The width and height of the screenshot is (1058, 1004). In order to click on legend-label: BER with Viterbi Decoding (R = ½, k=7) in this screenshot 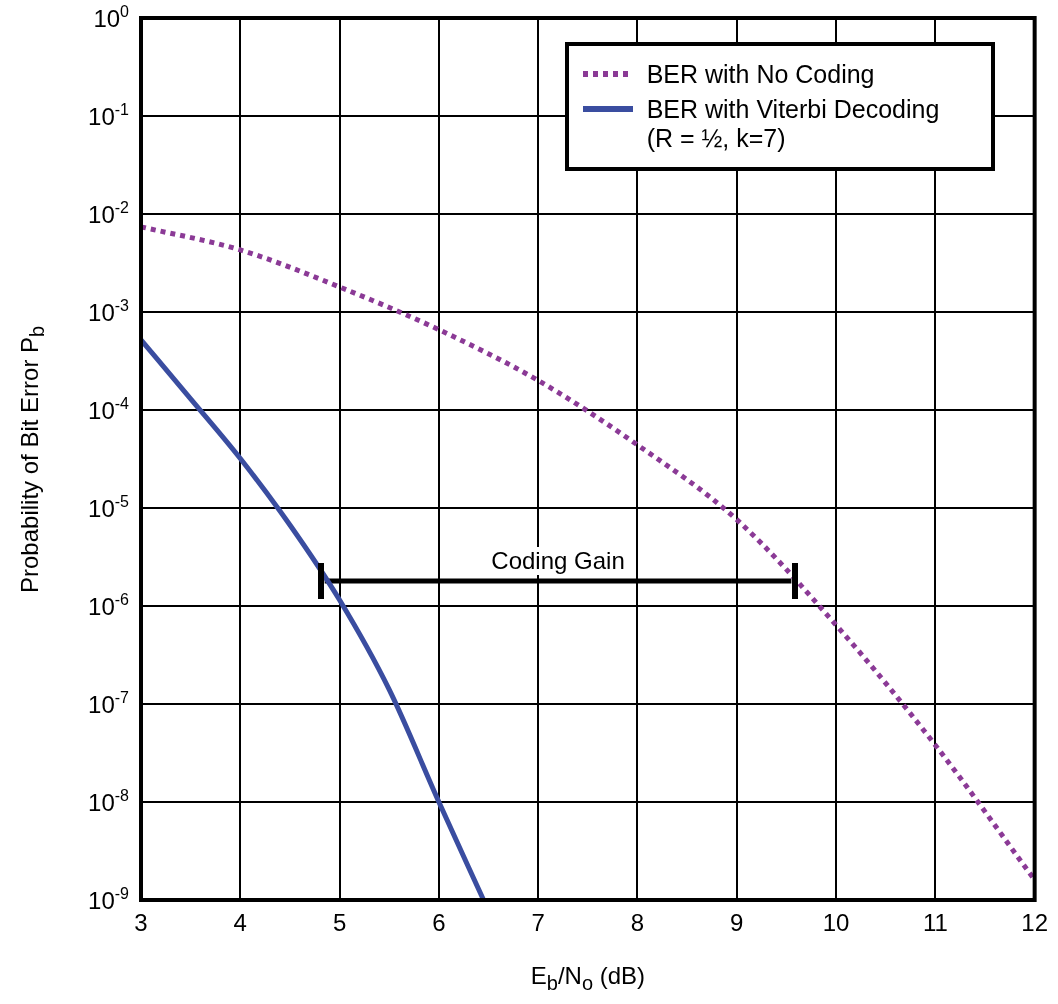, I will do `click(793, 124)`.